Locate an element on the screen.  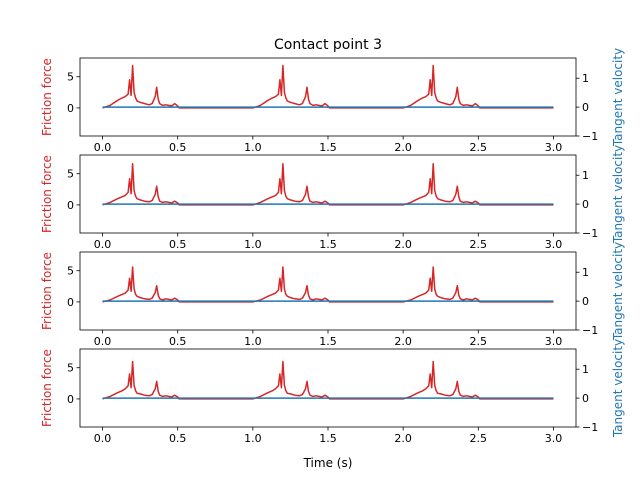
chart-title: Contact point 3 is located at coordinates (328, 45).